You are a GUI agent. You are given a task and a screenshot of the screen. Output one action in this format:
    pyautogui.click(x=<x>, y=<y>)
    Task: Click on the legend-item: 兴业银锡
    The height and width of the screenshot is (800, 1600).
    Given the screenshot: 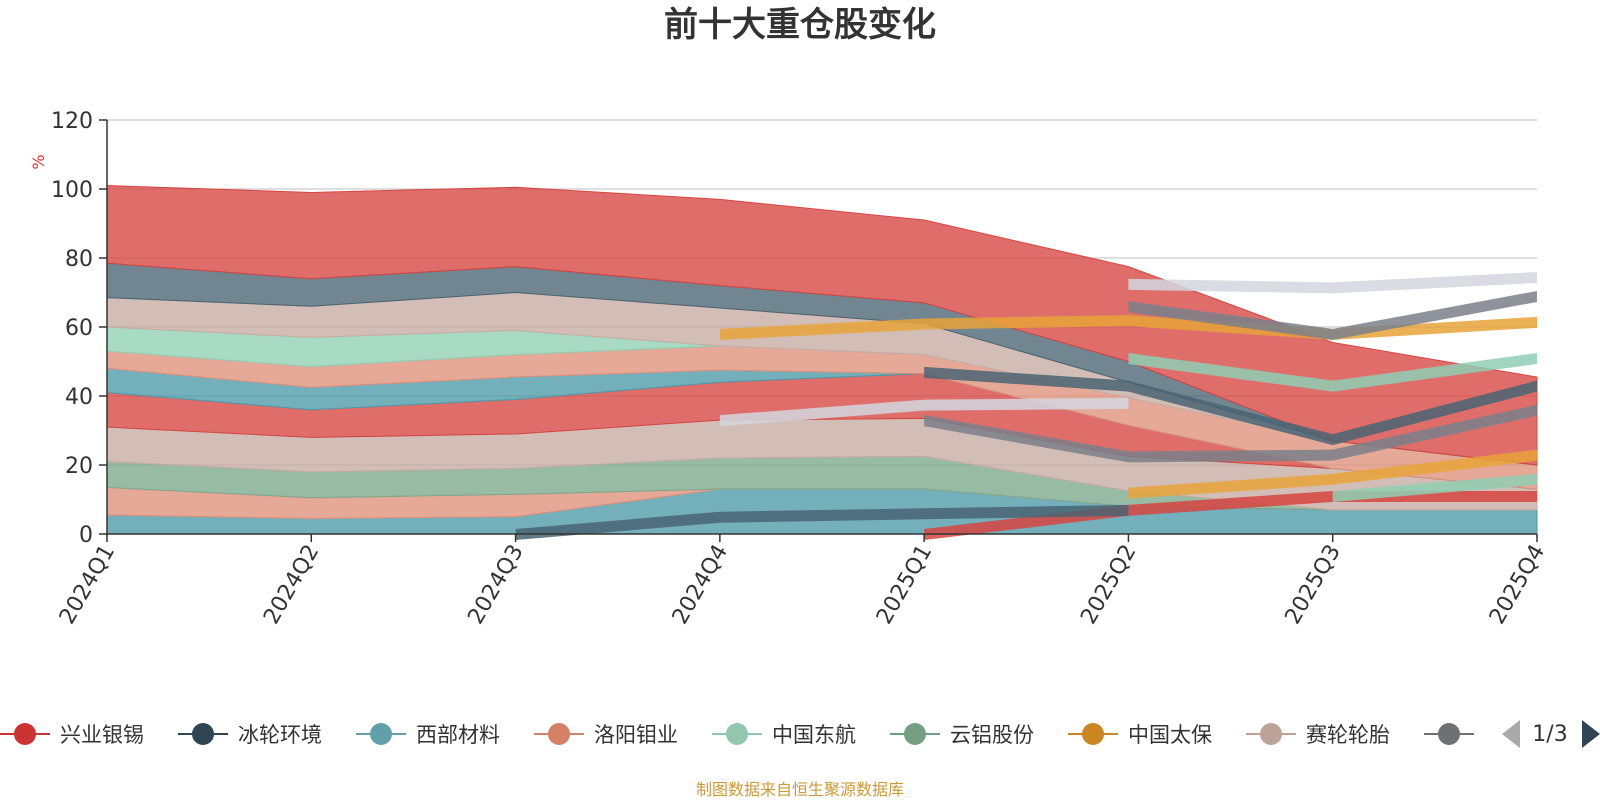 What is the action you would take?
    pyautogui.click(x=72, y=735)
    